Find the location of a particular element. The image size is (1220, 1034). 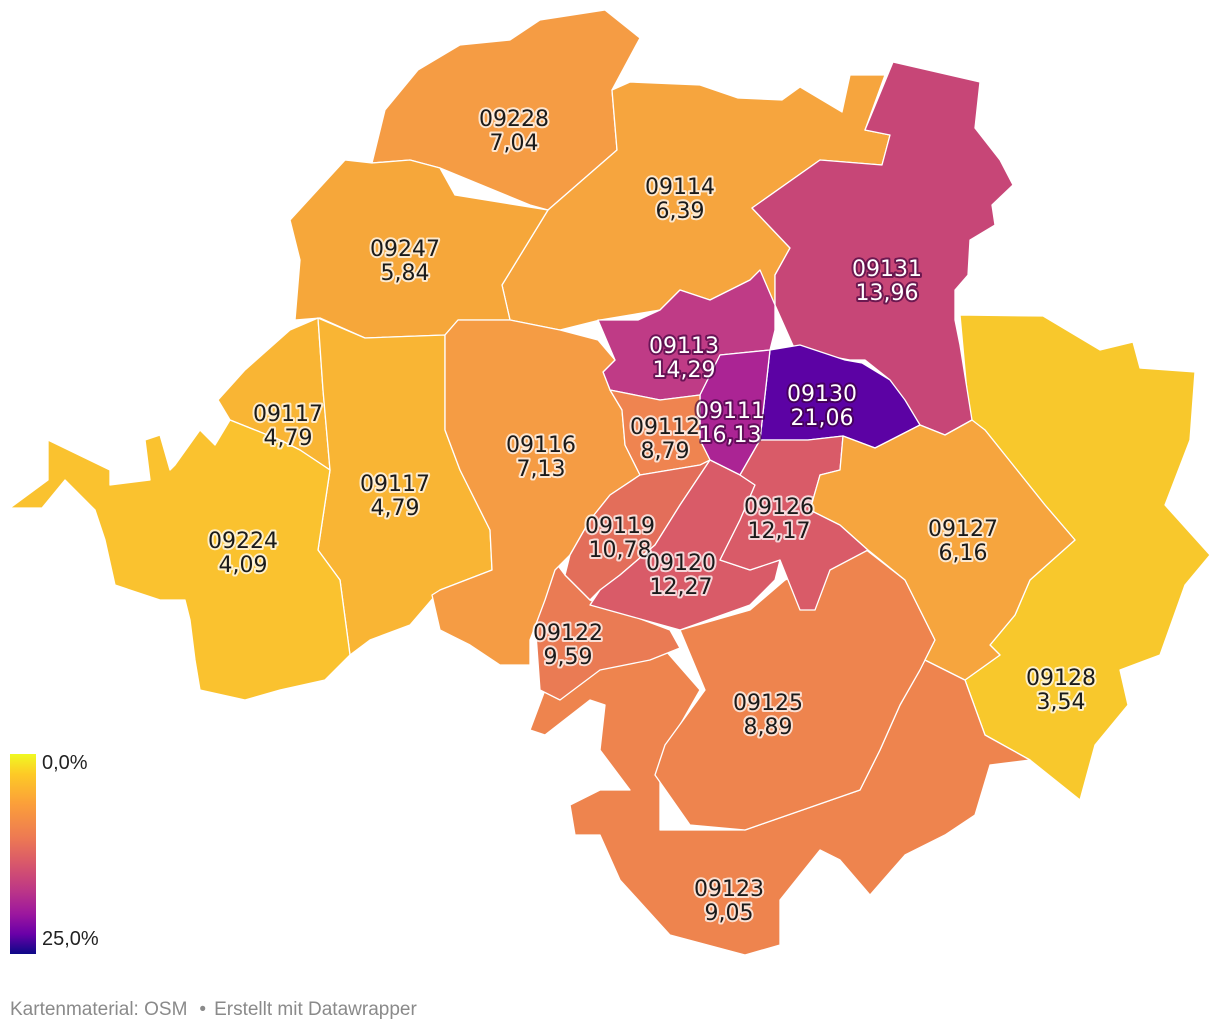

region-id-text: 09112 is located at coordinates (665, 427).